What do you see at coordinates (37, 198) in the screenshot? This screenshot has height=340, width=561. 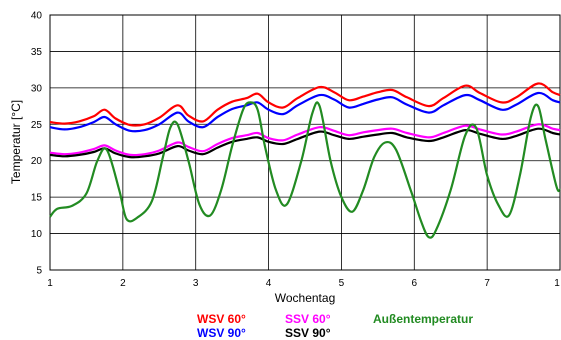 I see `y-tick-label: 15` at bounding box center [37, 198].